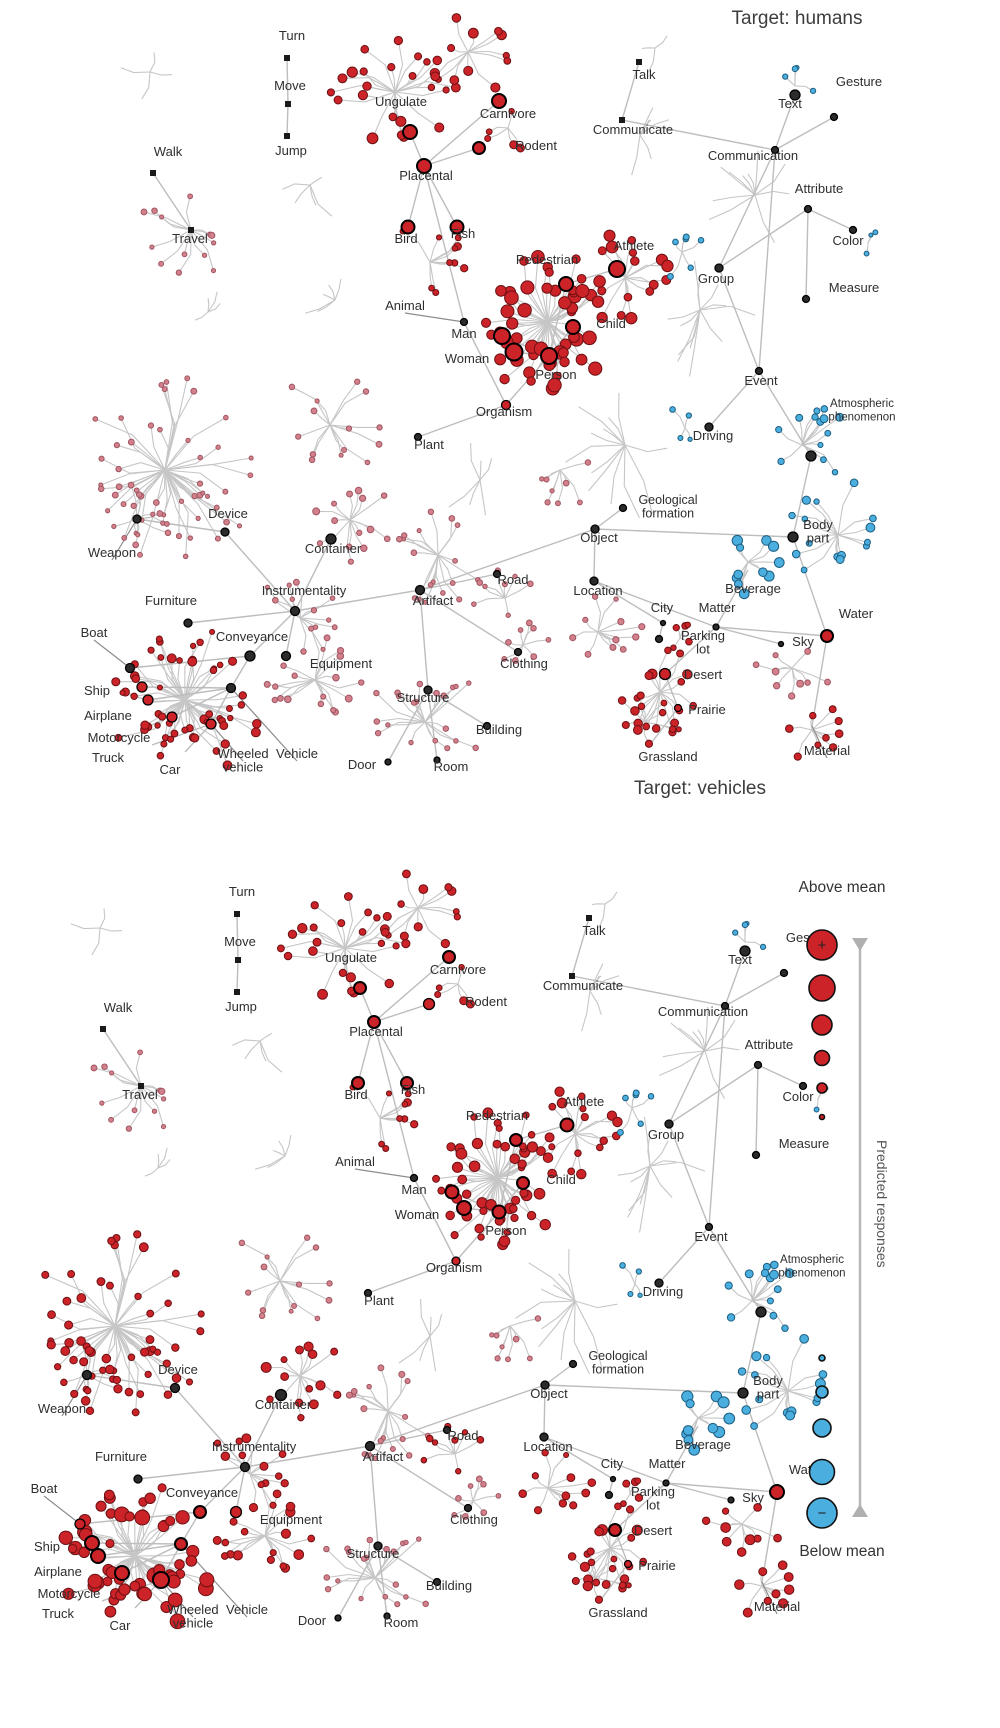  I want to click on node-vehicle, so click(231, 688).